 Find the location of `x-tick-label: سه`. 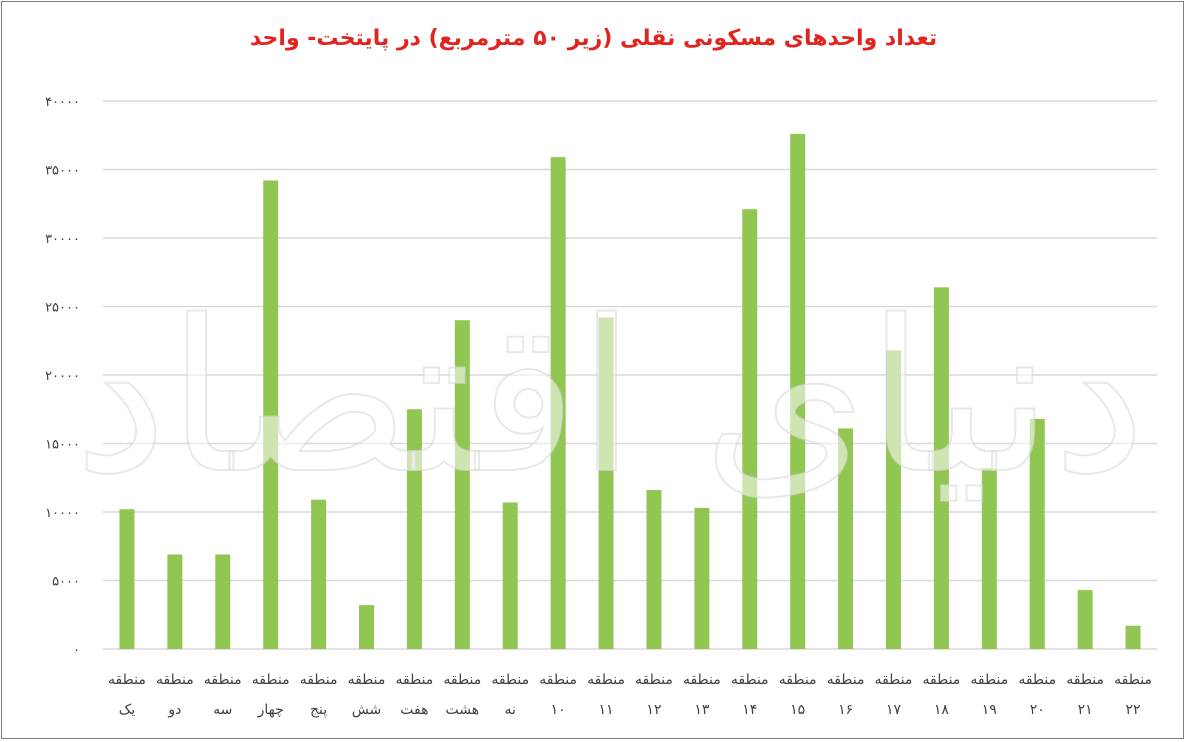

x-tick-label: سه is located at coordinates (222, 710).